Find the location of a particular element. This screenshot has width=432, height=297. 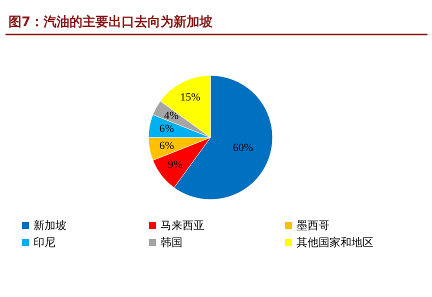

data-label: 60% is located at coordinates (243, 148).